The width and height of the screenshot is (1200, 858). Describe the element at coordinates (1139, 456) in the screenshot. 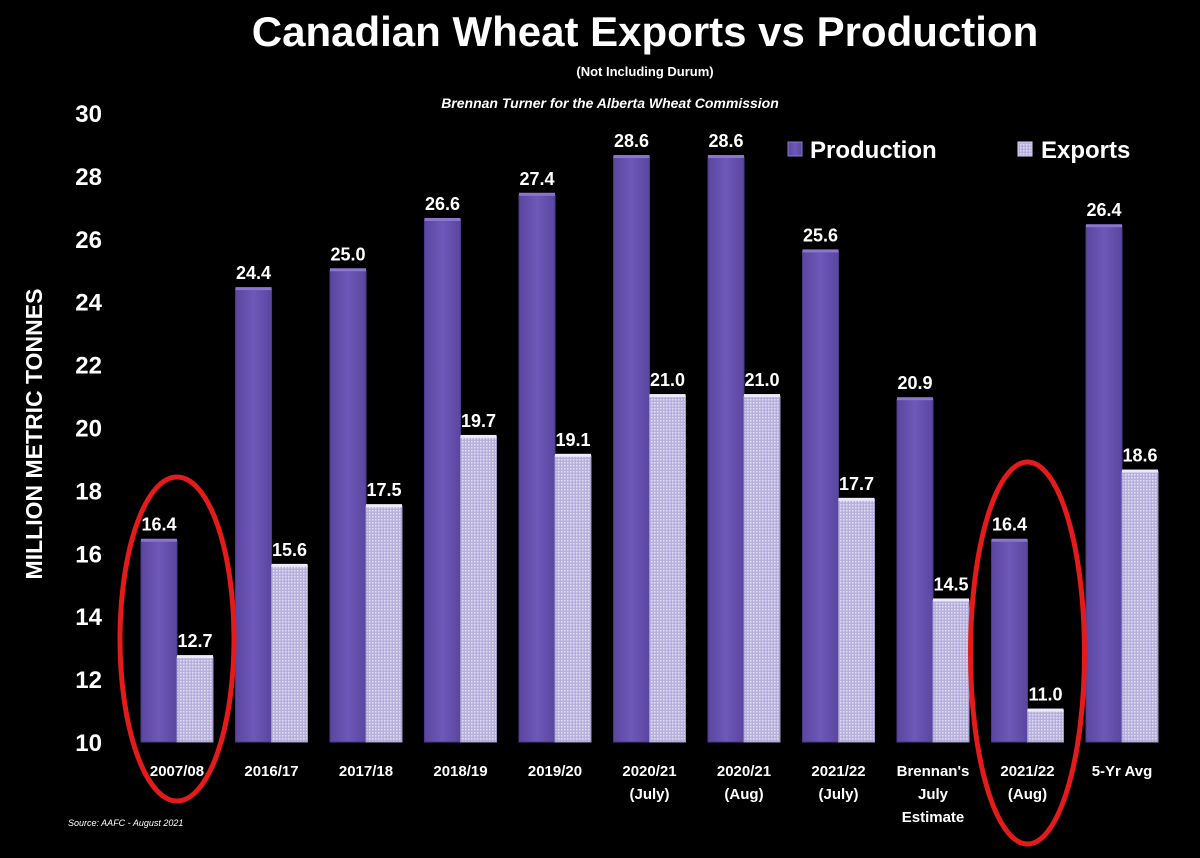

I see `exports-data-label: 18.6` at that location.